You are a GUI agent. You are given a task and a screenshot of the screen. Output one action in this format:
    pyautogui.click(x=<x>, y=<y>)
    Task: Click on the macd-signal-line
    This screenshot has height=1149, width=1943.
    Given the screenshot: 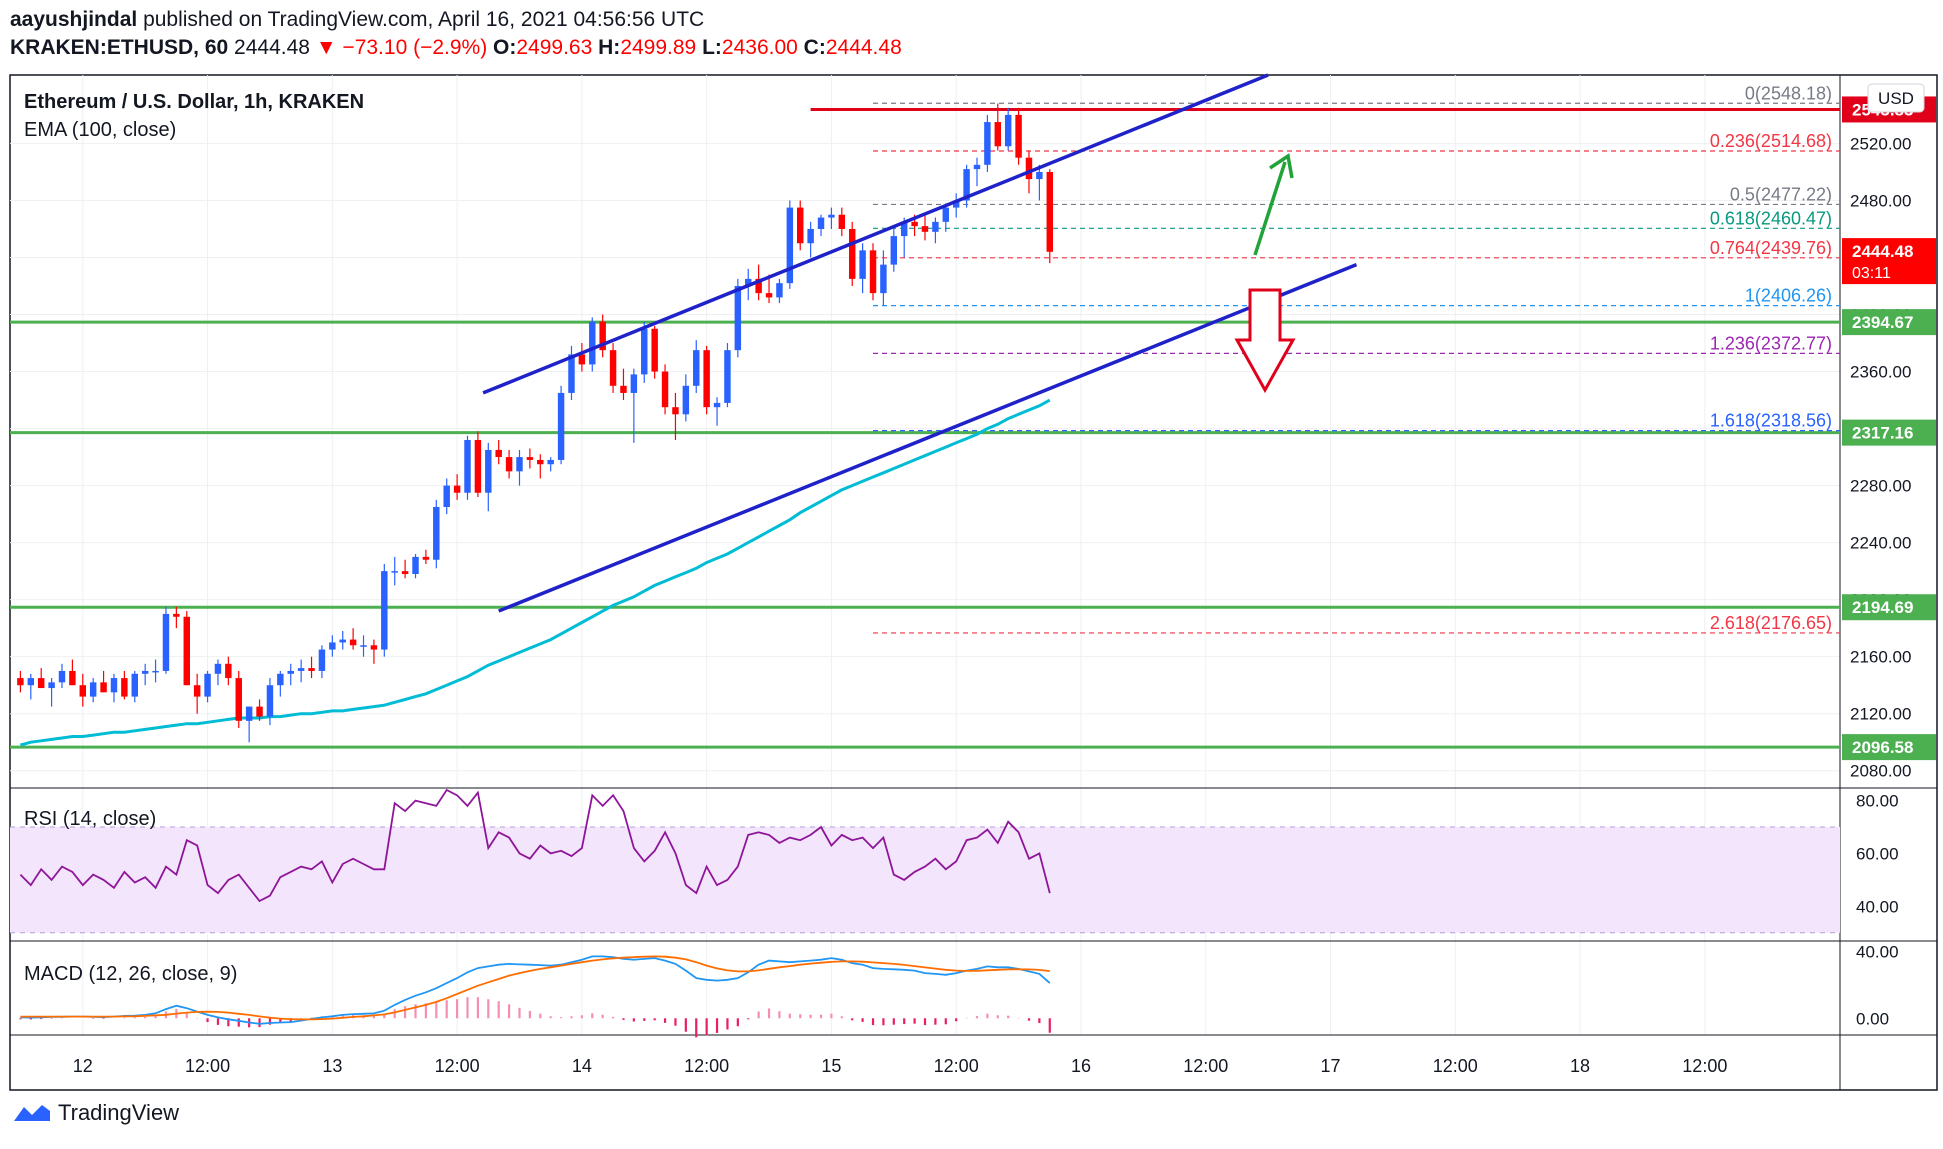 What is the action you would take?
    pyautogui.click(x=535, y=988)
    